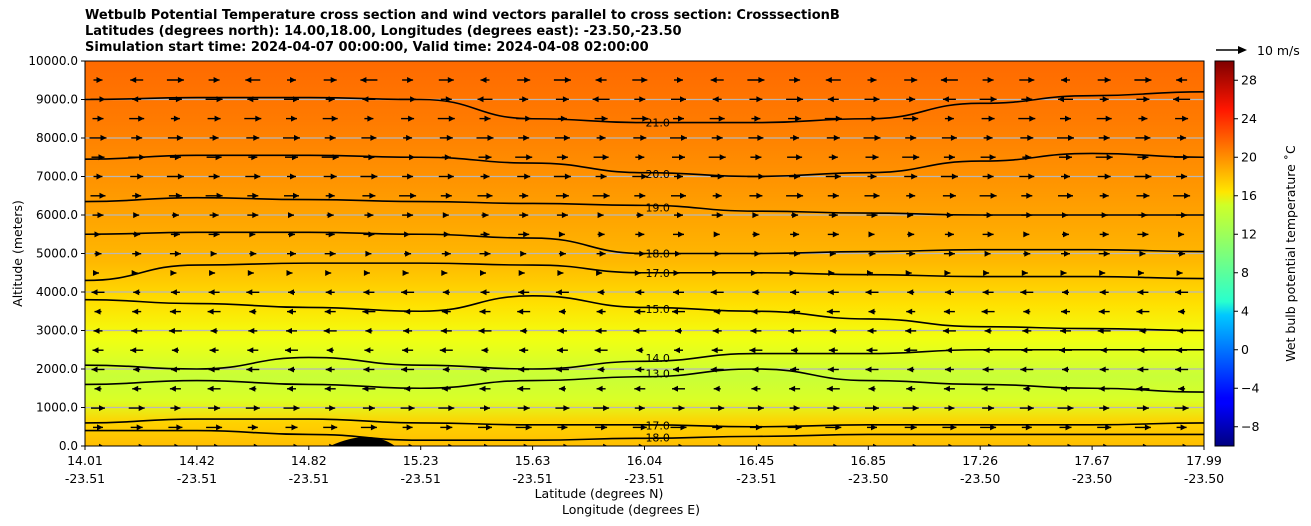 The width and height of the screenshot is (1311, 526). I want to click on colorbar-tick-label: 24, so click(1249, 118).